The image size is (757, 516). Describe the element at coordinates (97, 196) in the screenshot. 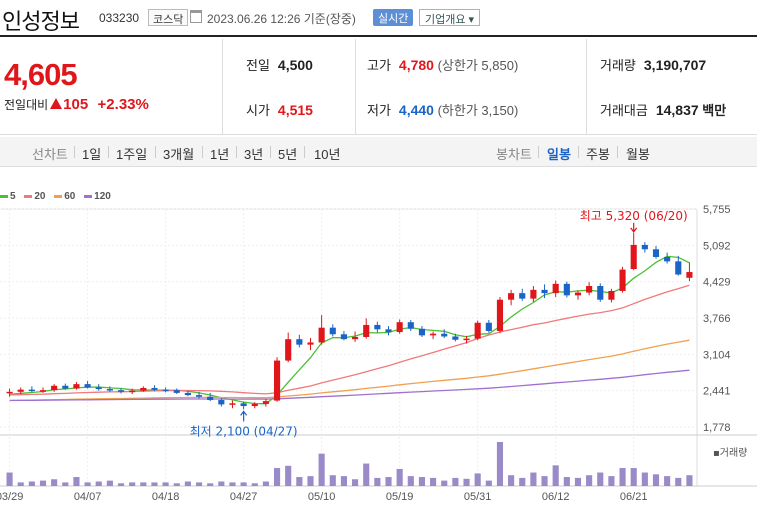

I see `legend-ma120: 120` at that location.